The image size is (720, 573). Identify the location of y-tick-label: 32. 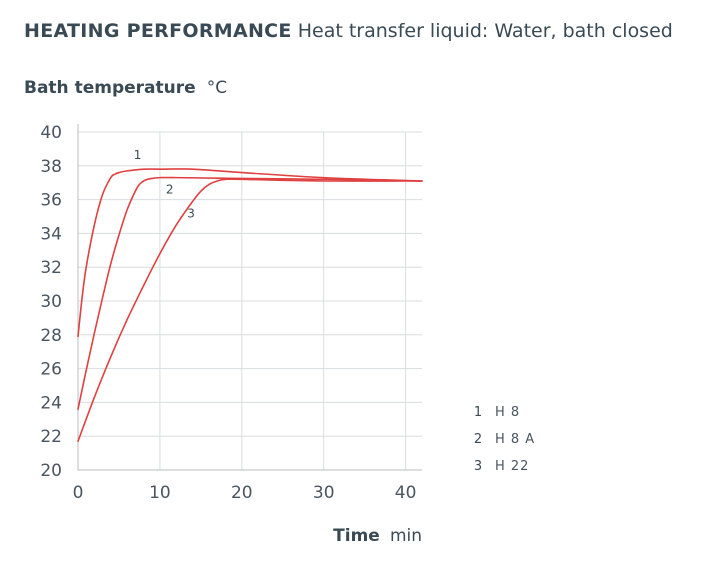
(51, 268).